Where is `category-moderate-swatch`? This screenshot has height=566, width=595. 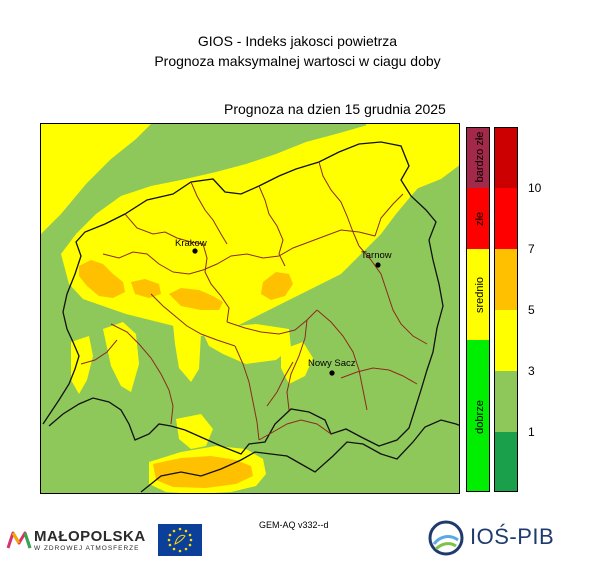
category-moderate-swatch is located at coordinates (478, 294).